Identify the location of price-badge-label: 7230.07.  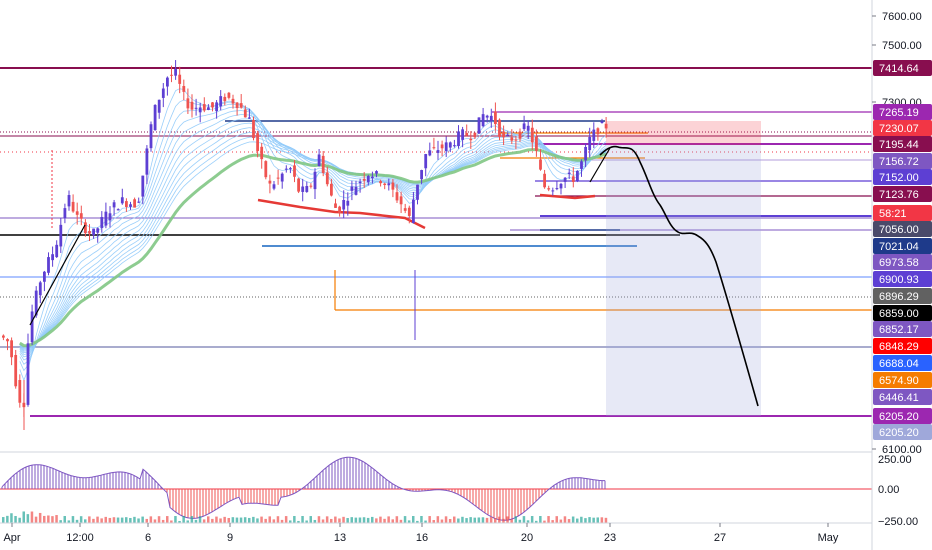
(899, 129).